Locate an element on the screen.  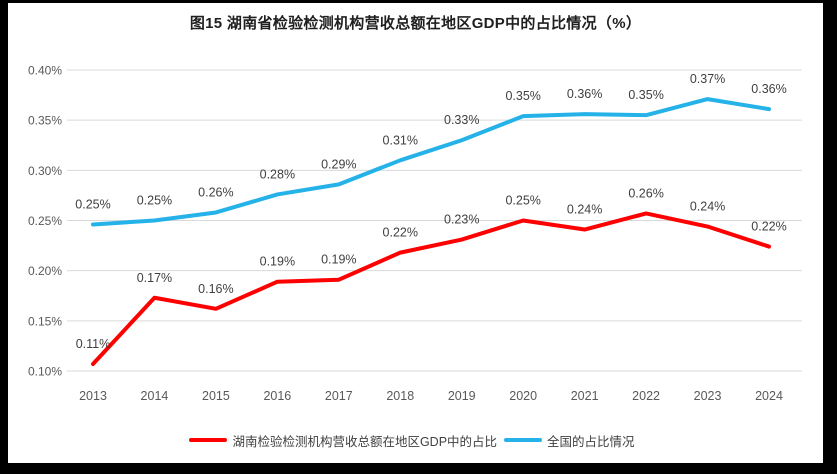
y-axis-tick-label: 0.30% is located at coordinates (45, 171).